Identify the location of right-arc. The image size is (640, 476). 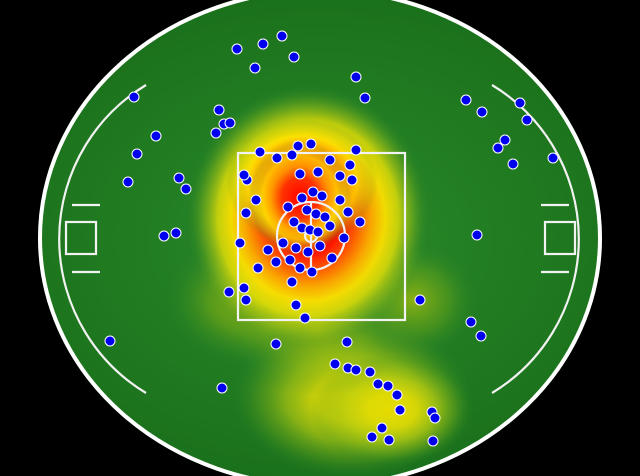
(535, 239).